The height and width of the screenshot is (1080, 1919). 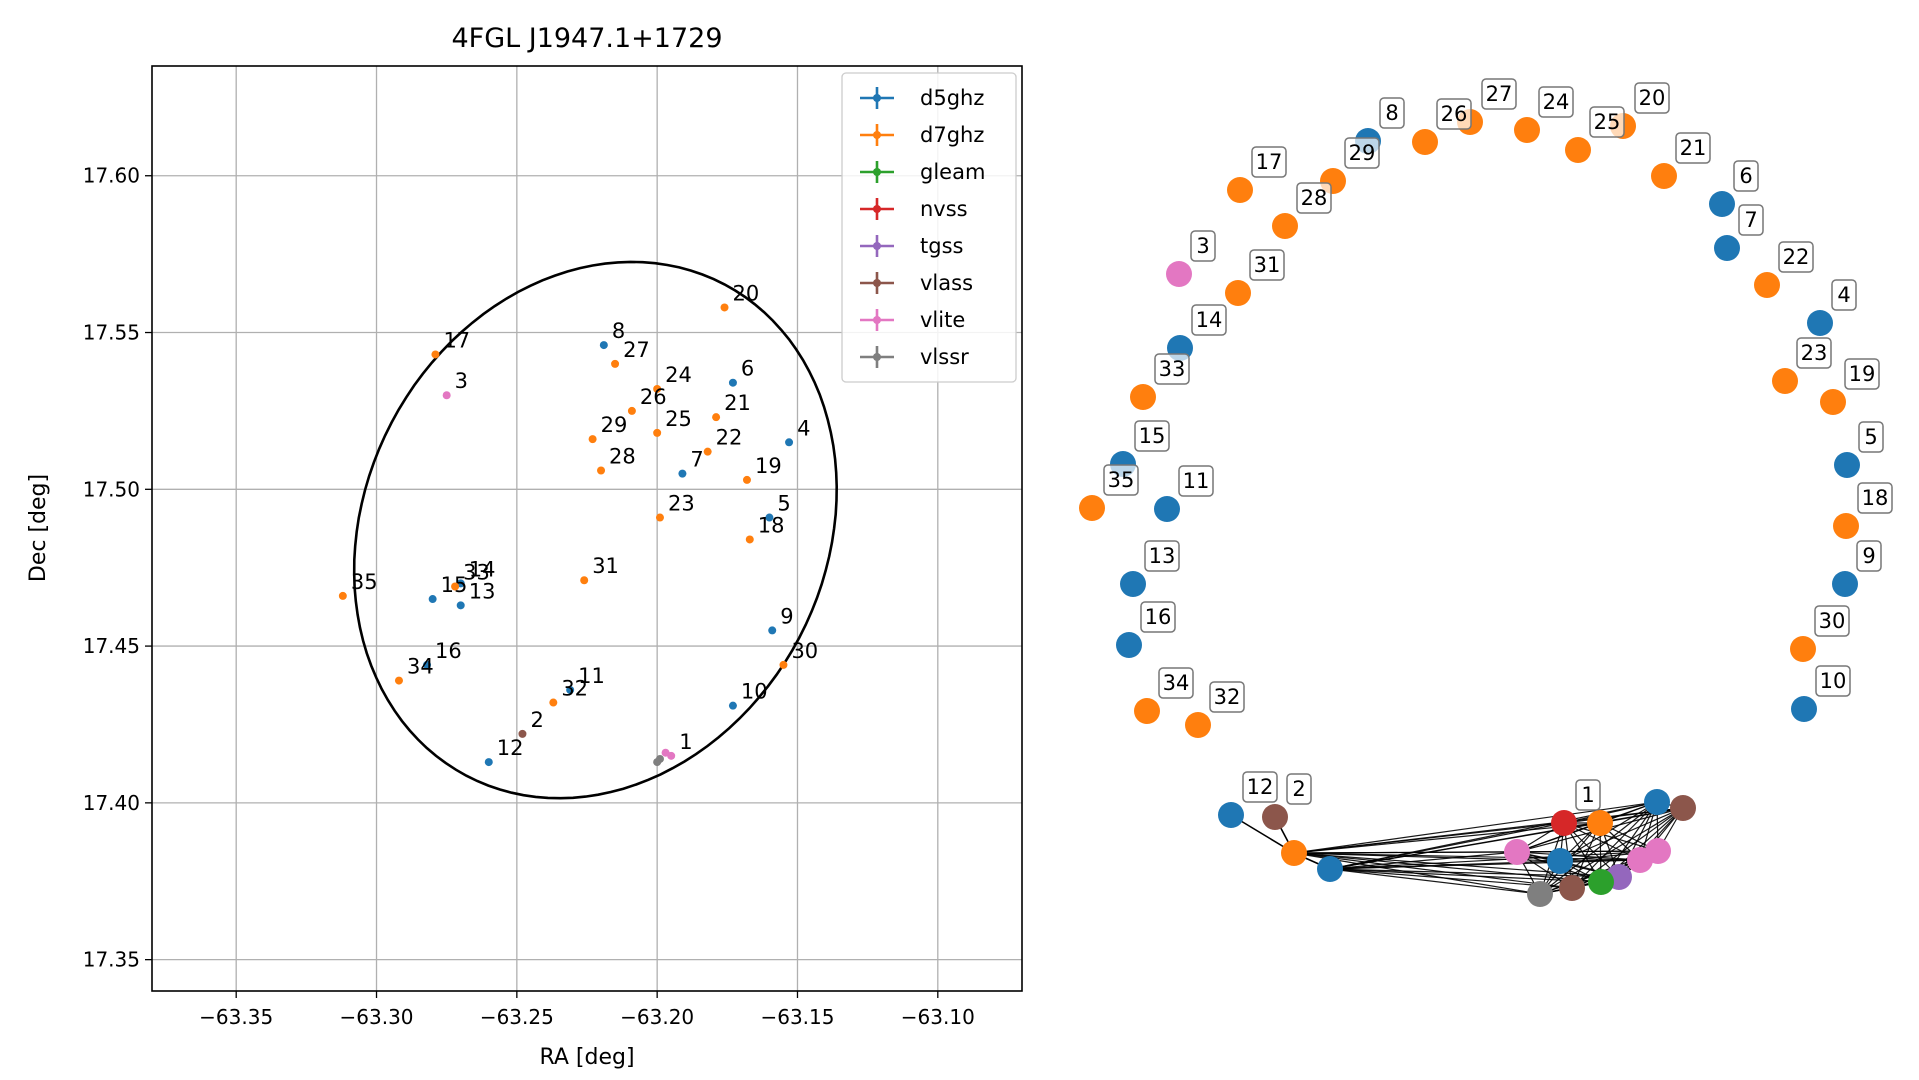 What do you see at coordinates (1750, 220) in the screenshot?
I see `network-node-label: 7` at bounding box center [1750, 220].